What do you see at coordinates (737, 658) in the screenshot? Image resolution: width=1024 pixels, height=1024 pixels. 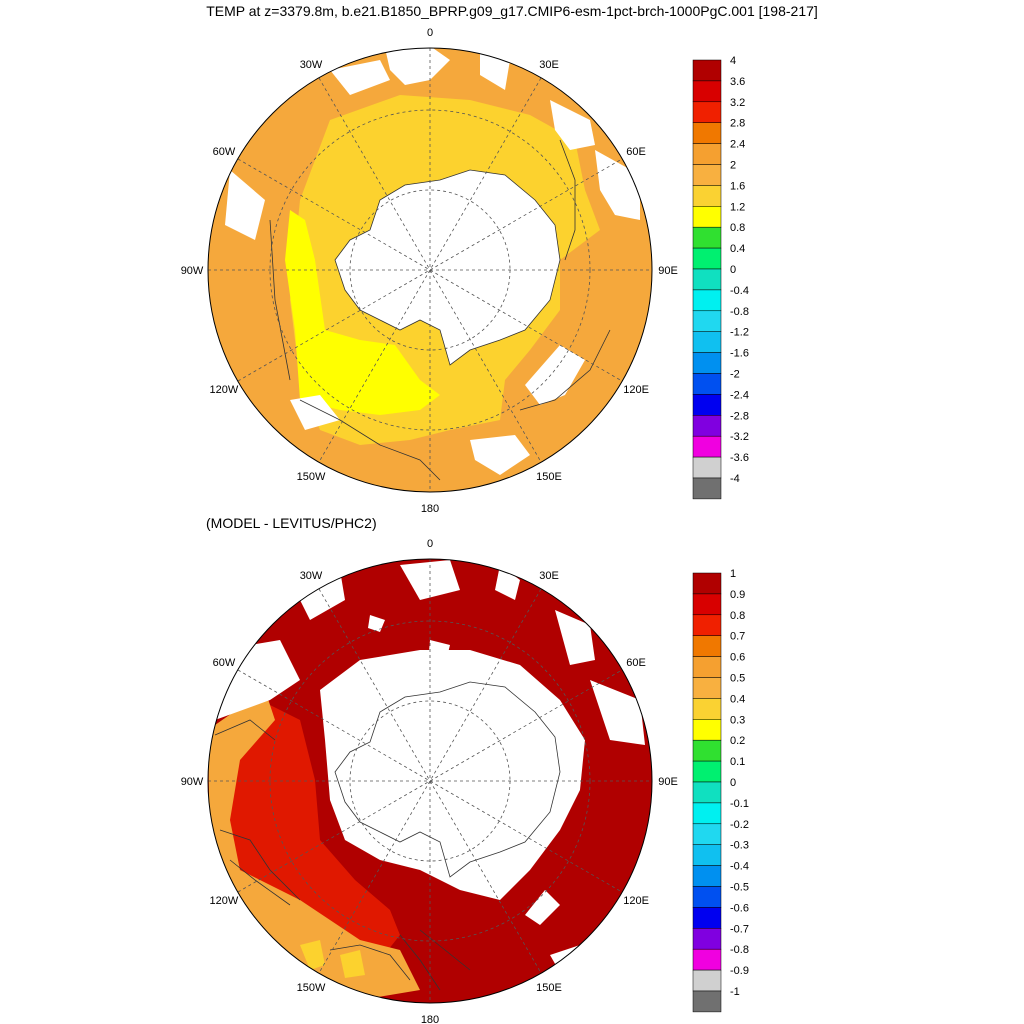 I see `colorbar-label: 0.6` at bounding box center [737, 658].